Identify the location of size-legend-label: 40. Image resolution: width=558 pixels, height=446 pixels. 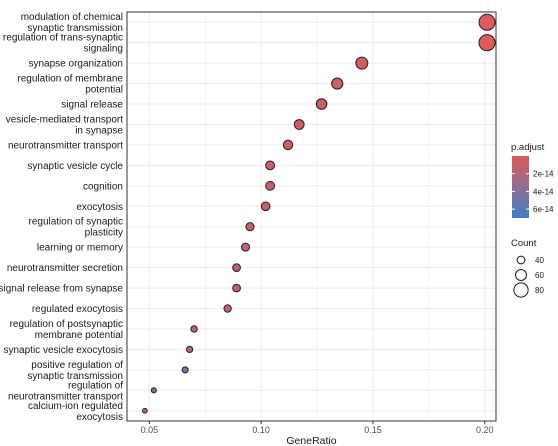
(539, 260).